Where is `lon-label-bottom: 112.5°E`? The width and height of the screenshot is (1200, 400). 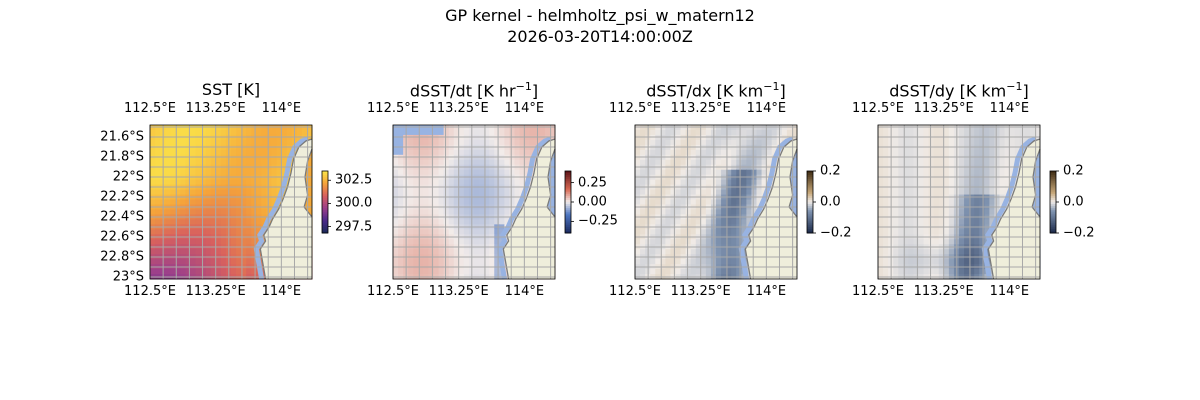
lon-label-bottom: 112.5°E is located at coordinates (393, 291).